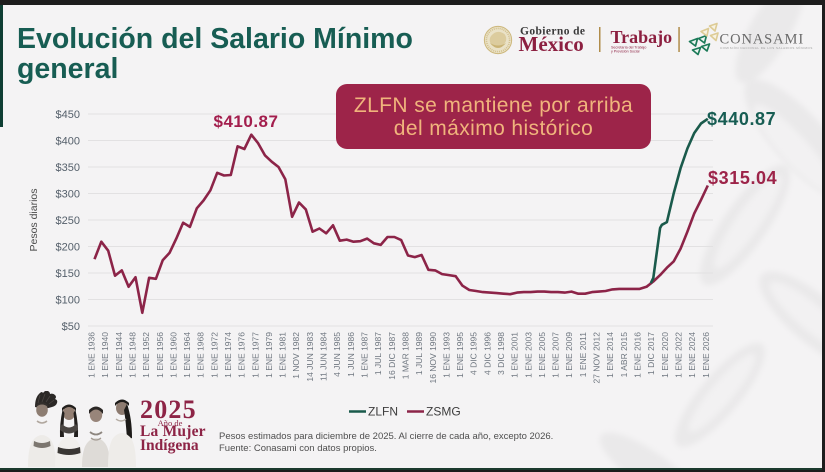 The height and width of the screenshot is (472, 825). What do you see at coordinates (68, 248) in the screenshot?
I see `svg-text: $200` at bounding box center [68, 248].